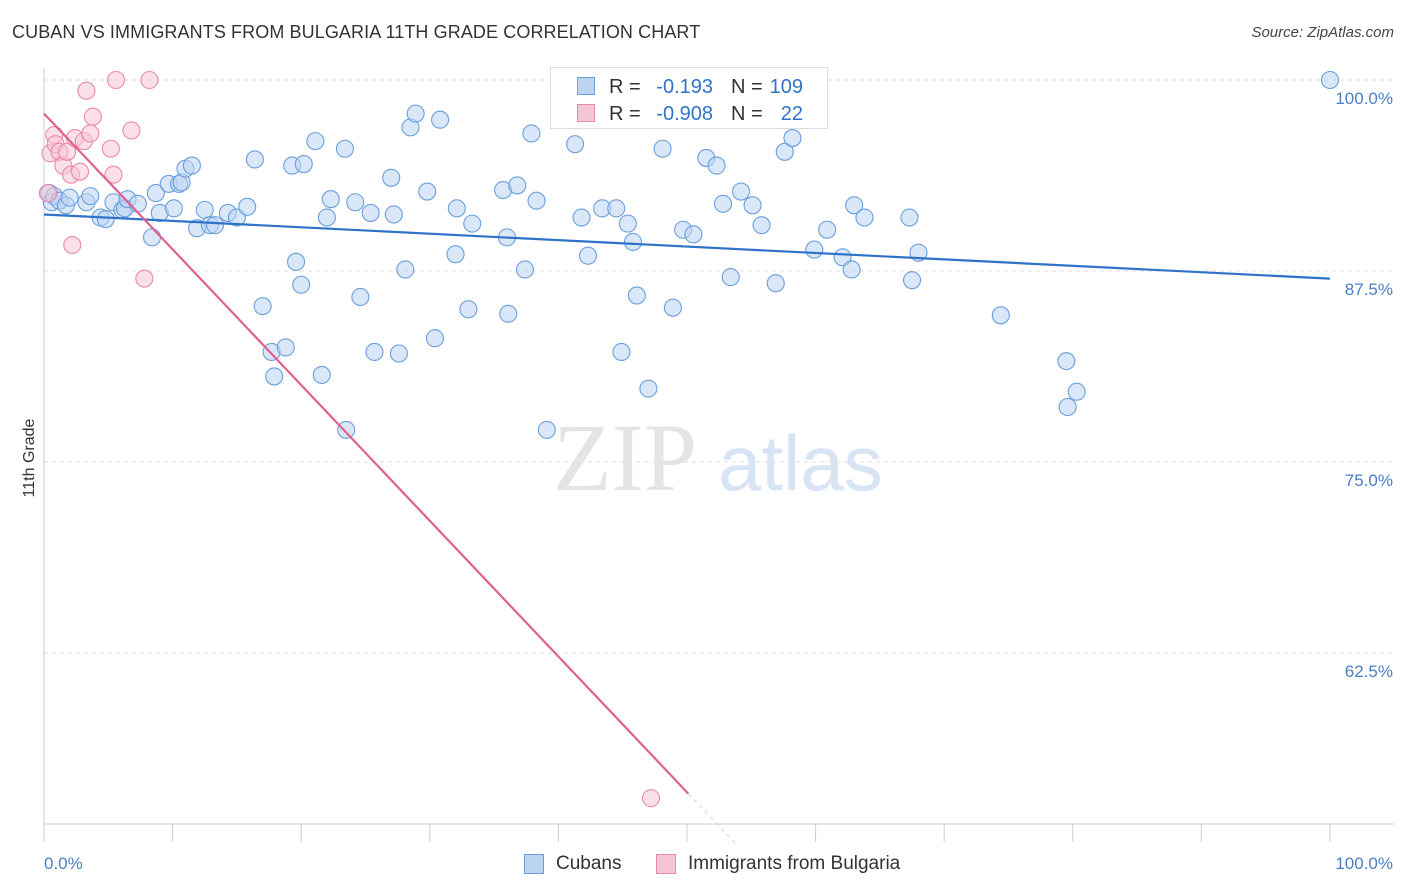  Describe the element at coordinates (786, 87) in the screenshot. I see `n-value: 109` at that location.